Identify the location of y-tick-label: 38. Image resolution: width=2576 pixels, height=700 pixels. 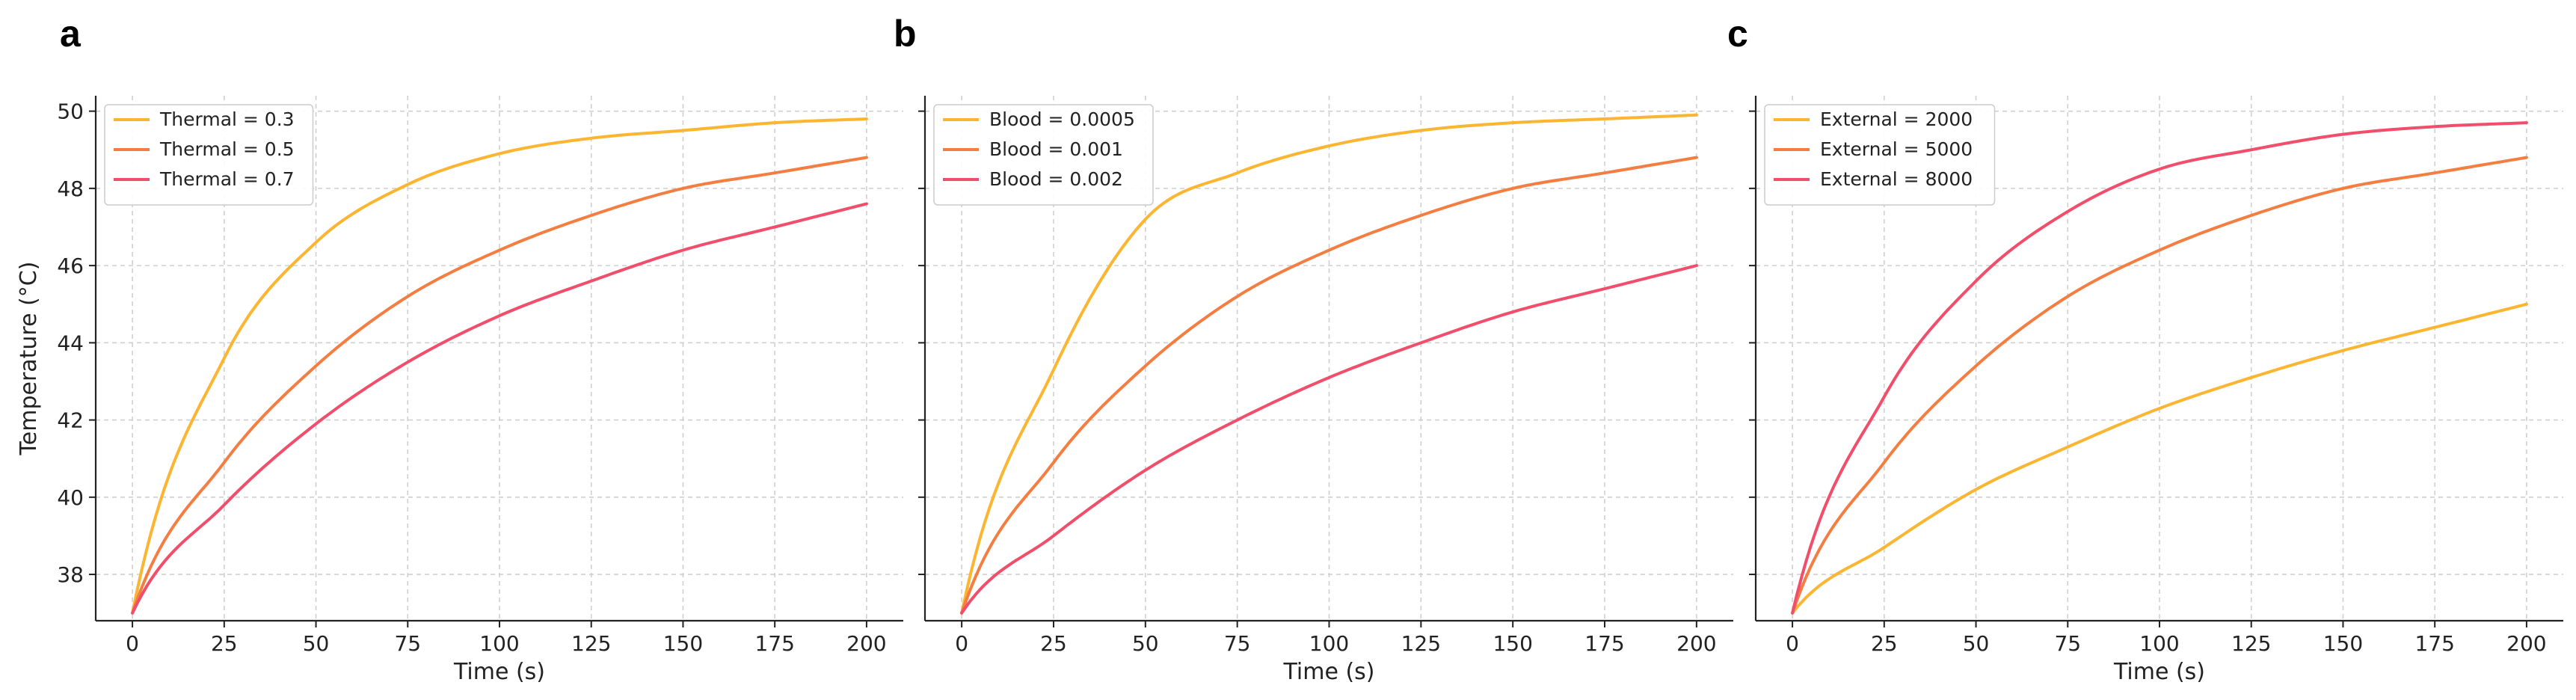
(70, 574).